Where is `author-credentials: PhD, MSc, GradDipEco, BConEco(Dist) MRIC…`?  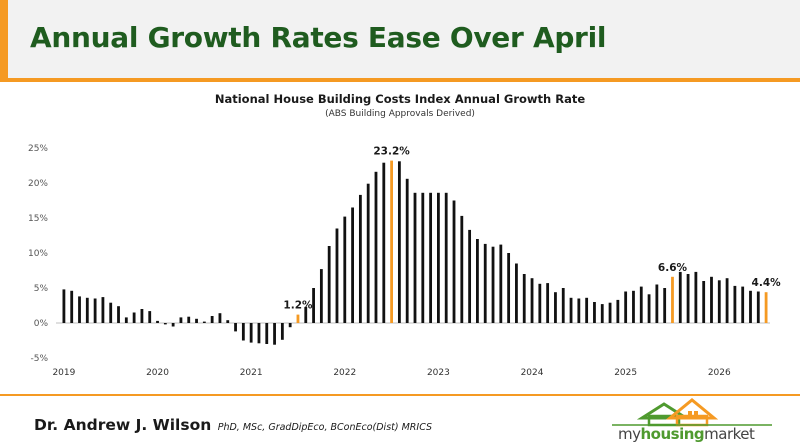 author-credentials: PhD, MSc, GradDipEco, BConEco(Dist) MRIC… is located at coordinates (325, 427).